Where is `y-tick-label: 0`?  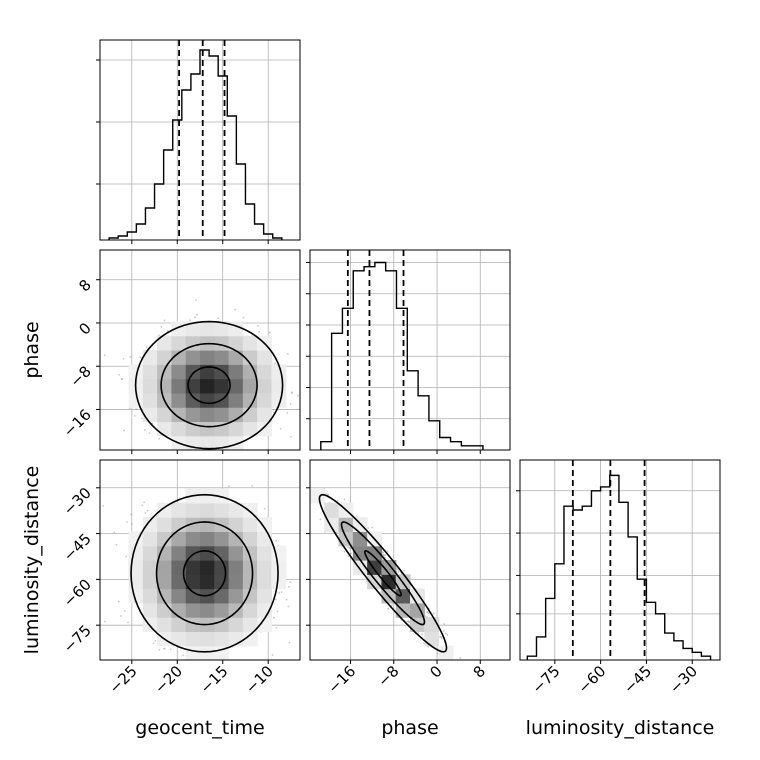
y-tick-label: 0 is located at coordinates (84, 328).